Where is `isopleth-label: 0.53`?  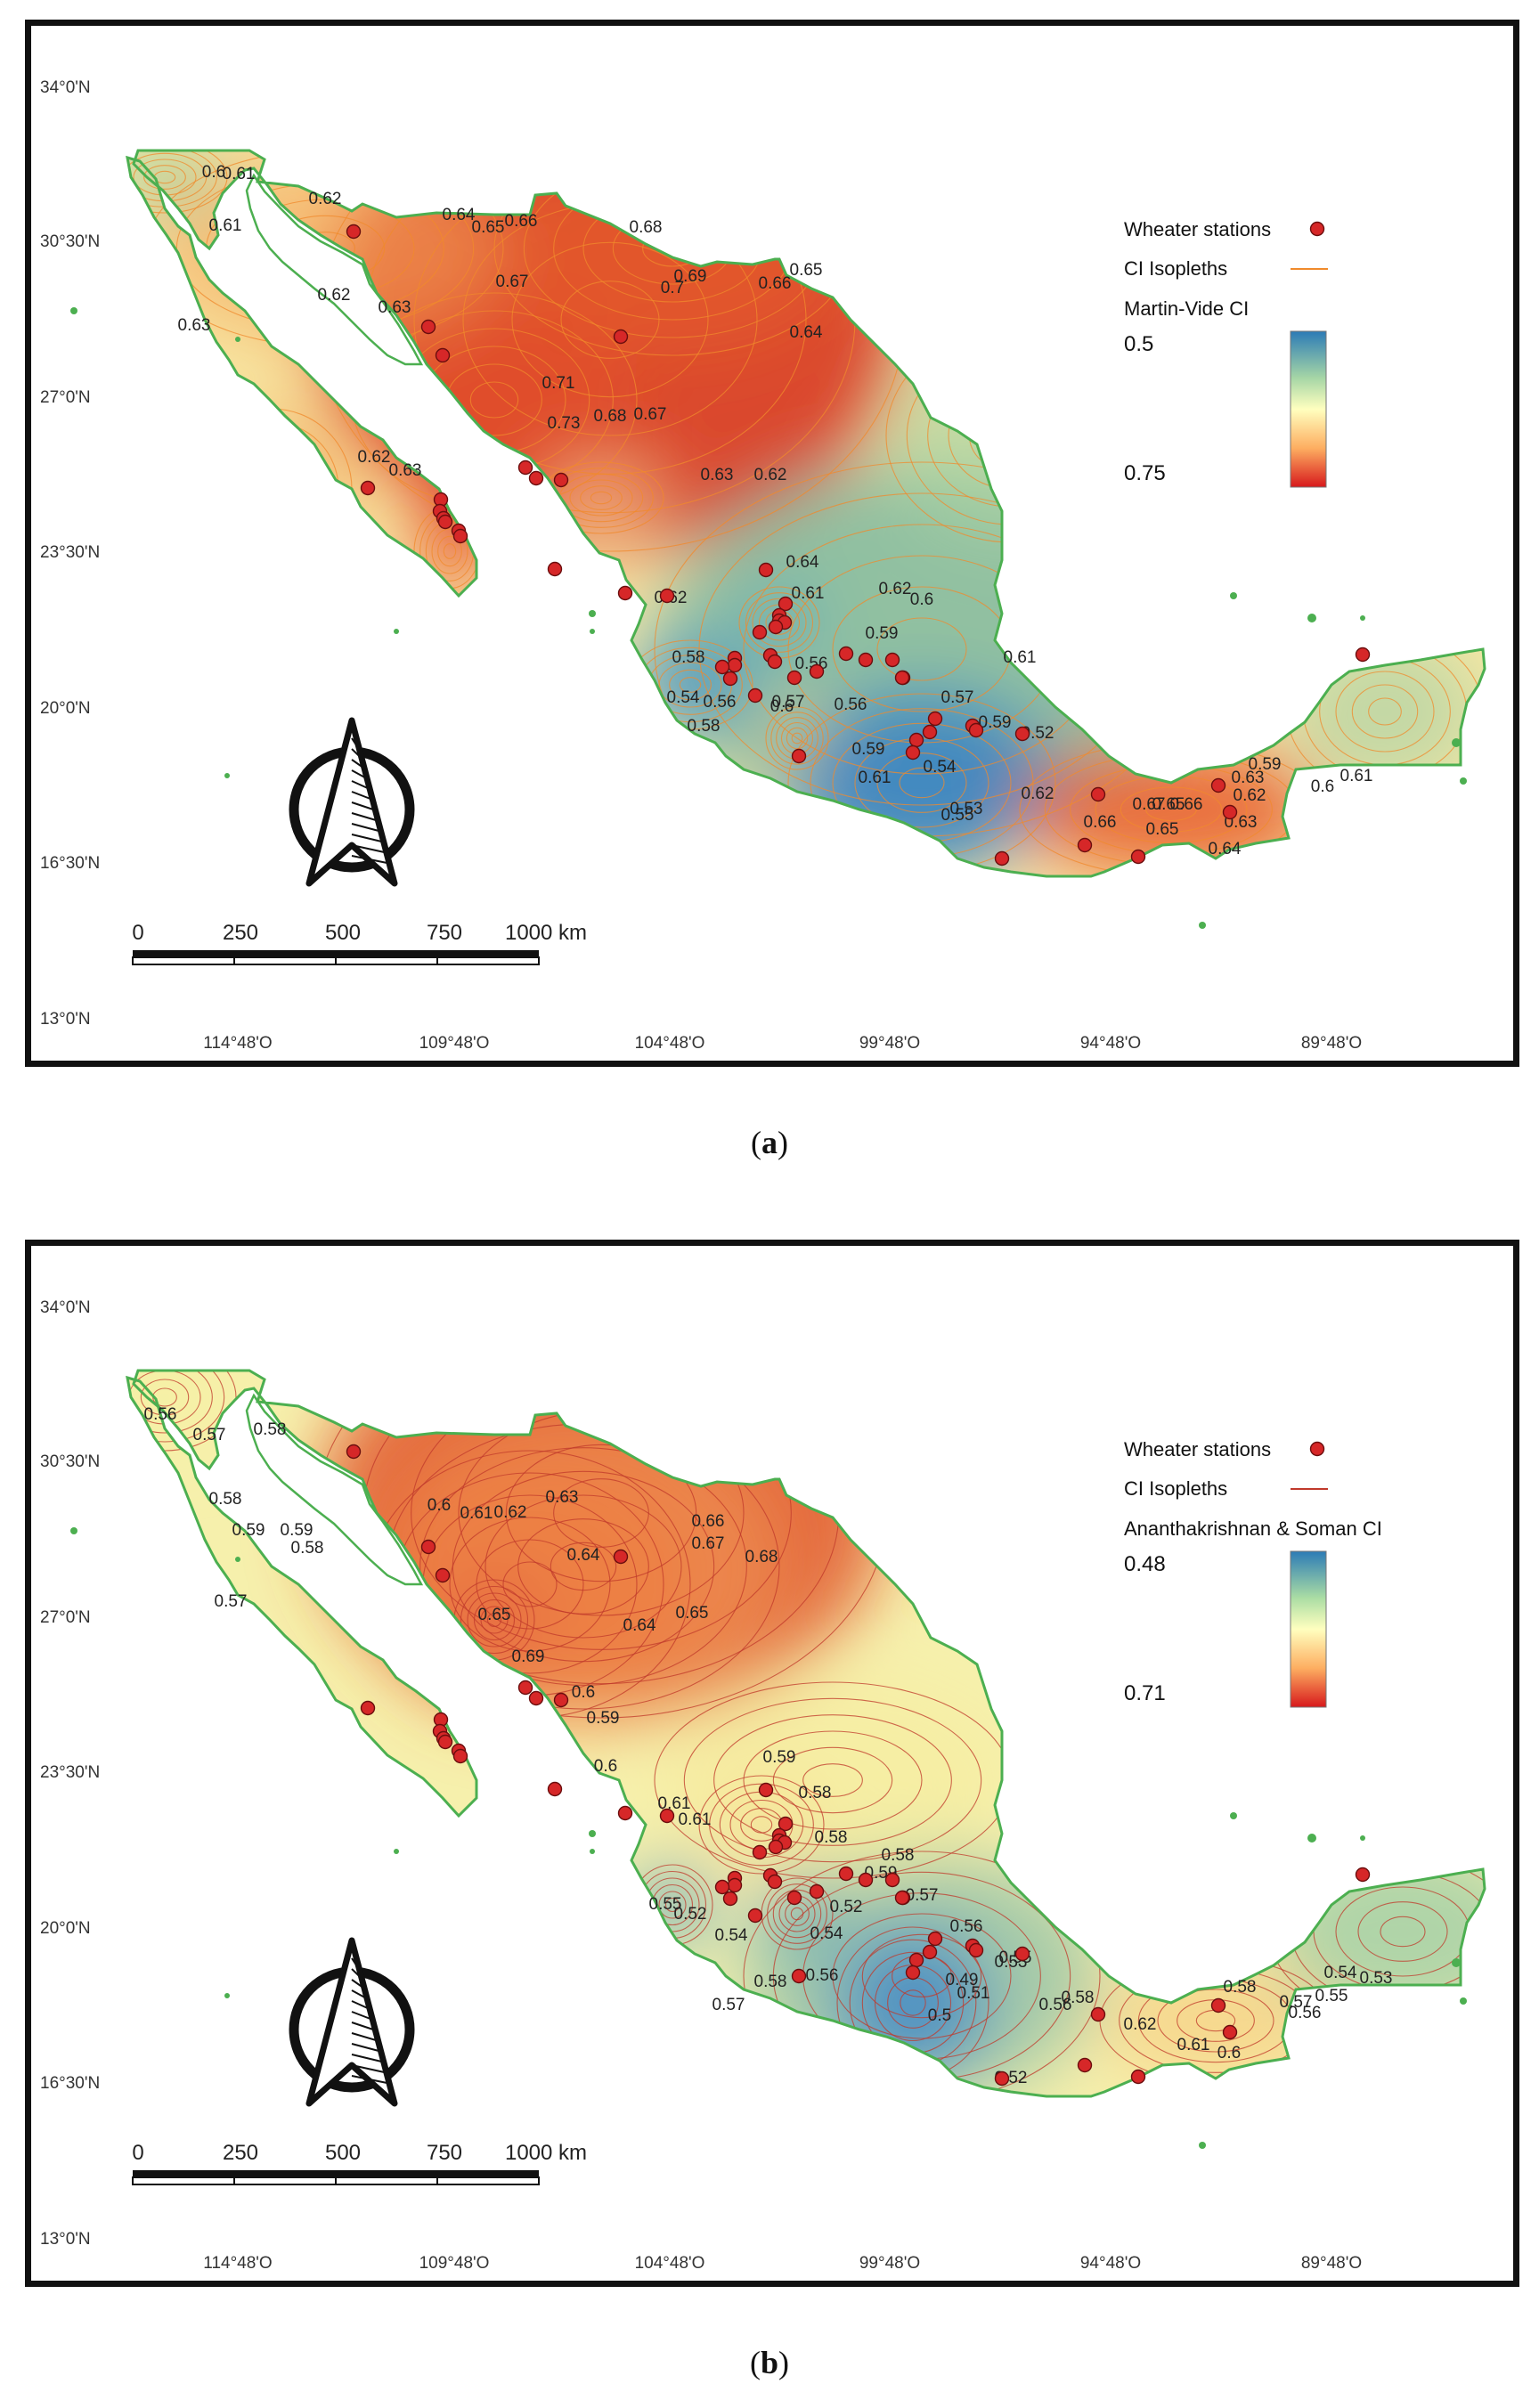 isopleth-label: 0.53 is located at coordinates (1376, 1978).